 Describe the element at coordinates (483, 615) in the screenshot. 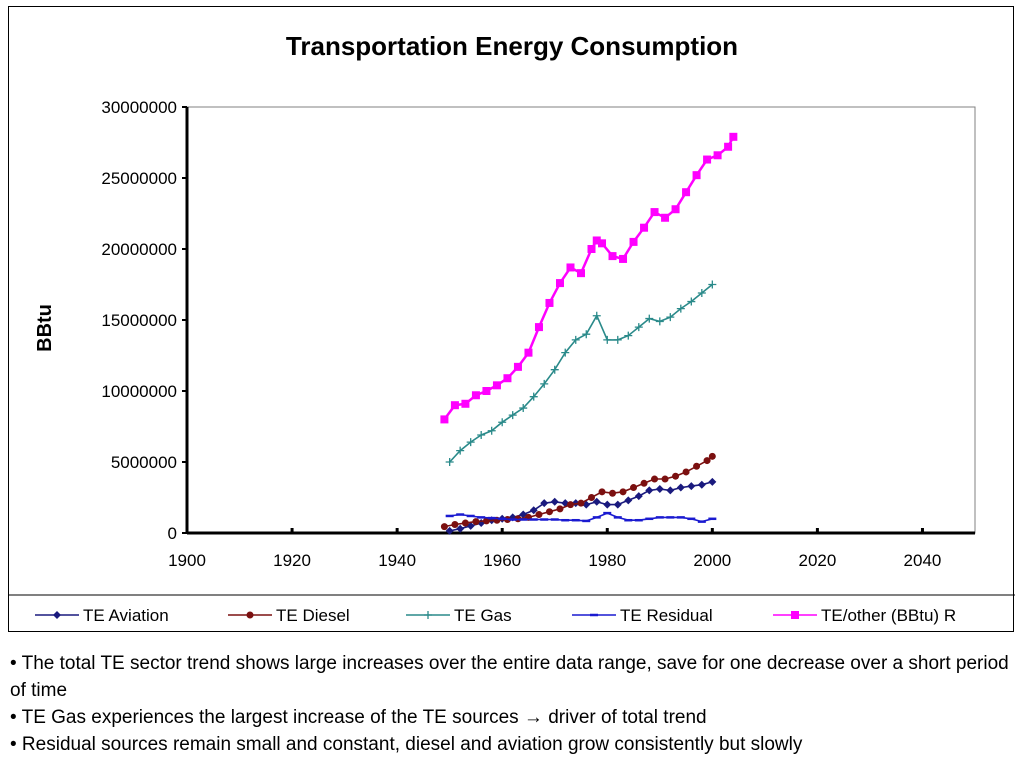

I see `legend-label: TE Gas` at that location.